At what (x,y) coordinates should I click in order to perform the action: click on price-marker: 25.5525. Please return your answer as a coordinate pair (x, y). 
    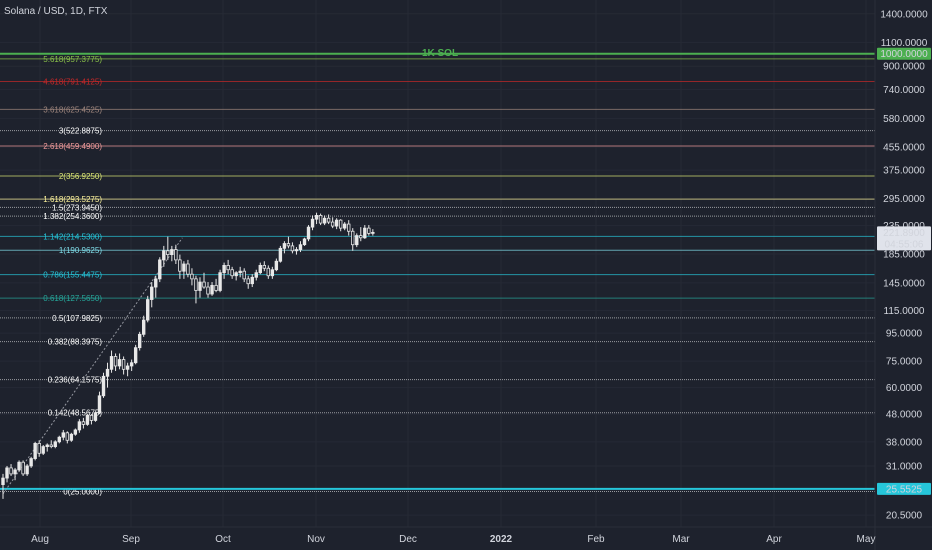
    Looking at the image, I should click on (904, 489).